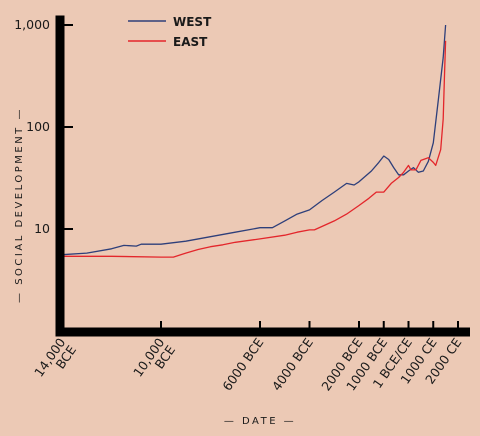 This screenshot has width=480, height=436. Describe the element at coordinates (154, 361) in the screenshot. I see `x-tick-label-1: 10,000BCE` at that location.